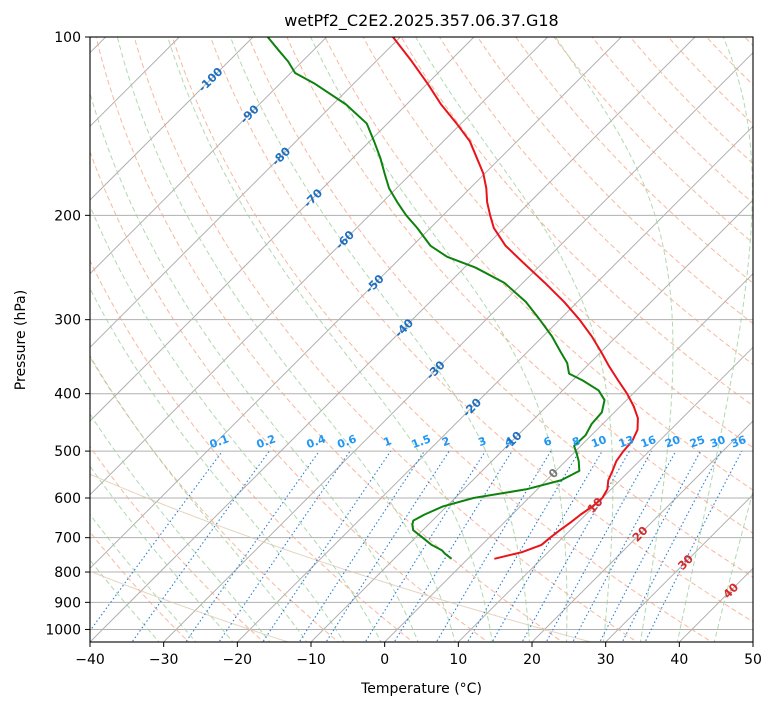 The width and height of the screenshot is (775, 708). I want to click on chart-title: wetPf2_C2E2.2025.357.06.37.G18, so click(421, 21).